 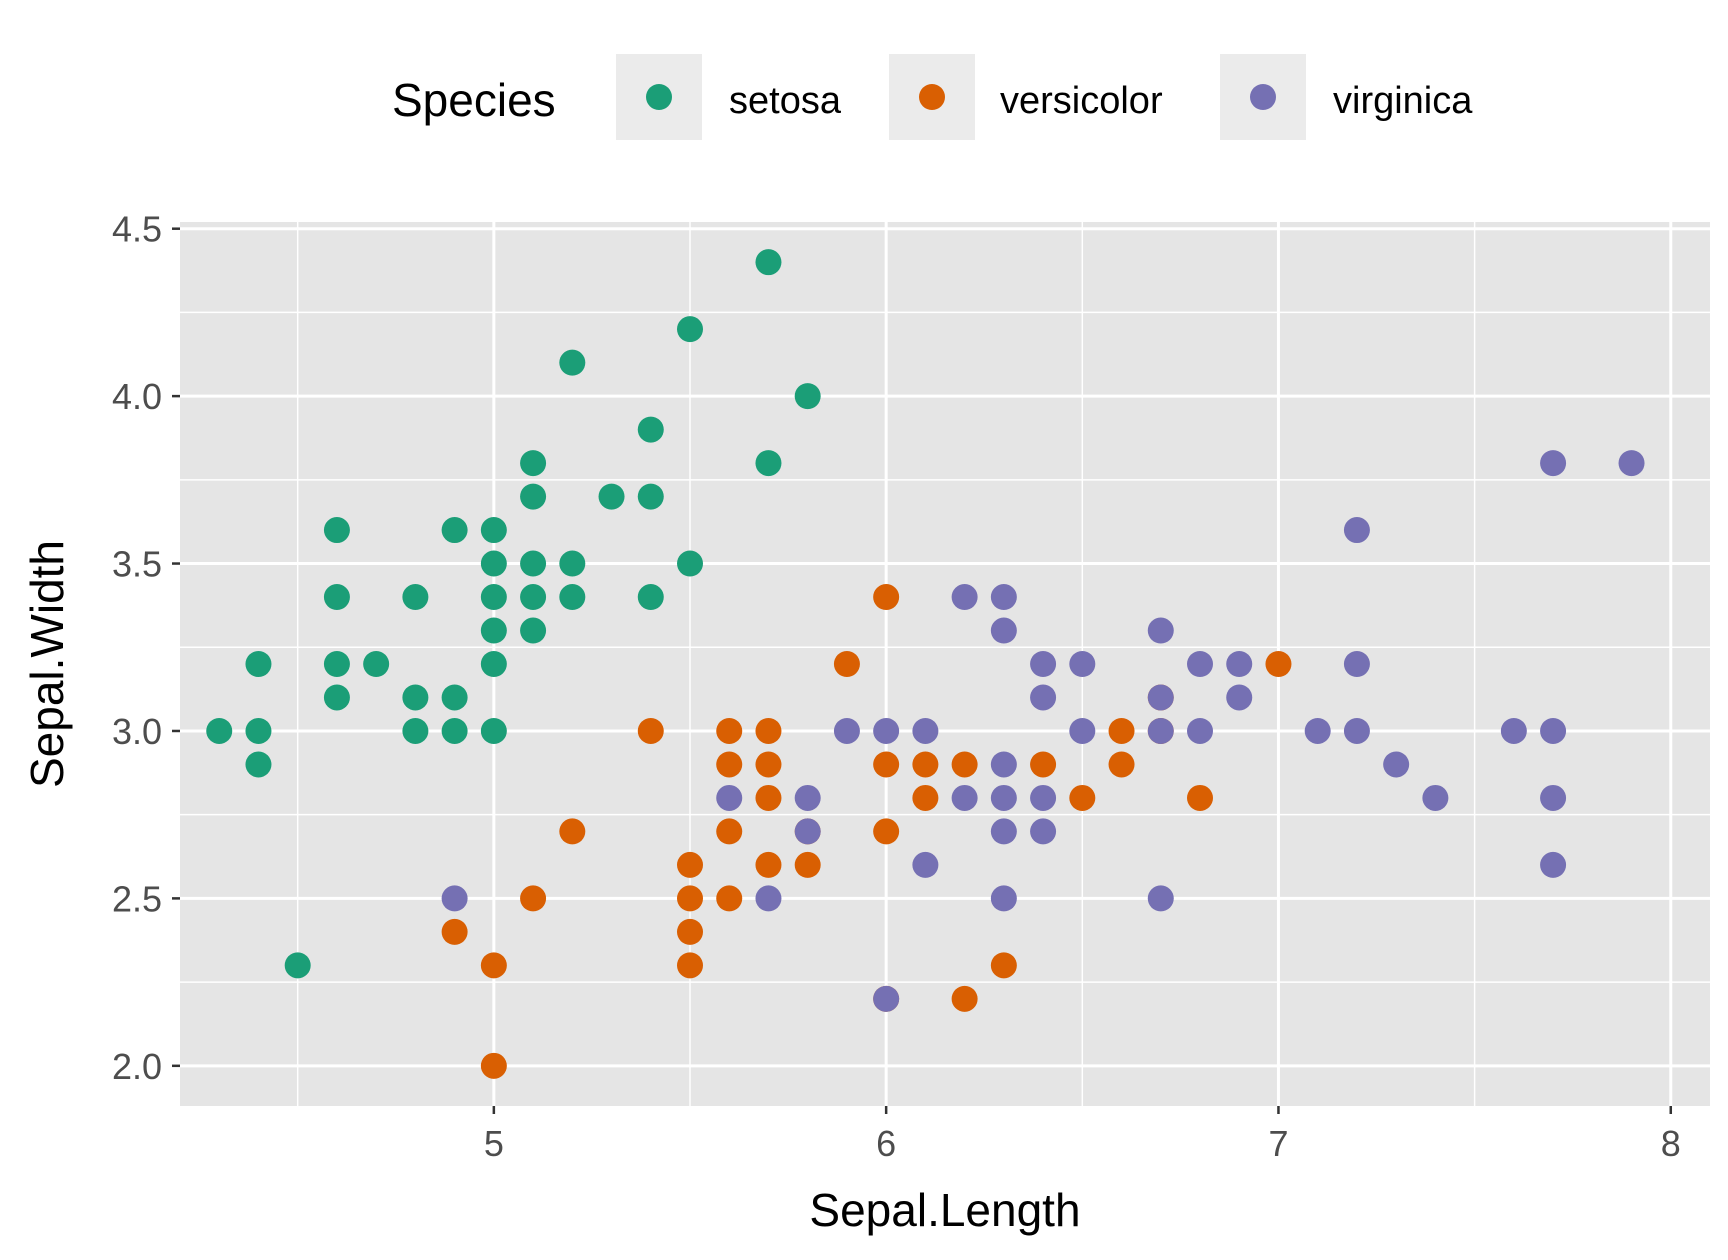 What do you see at coordinates (944, 1210) in the screenshot?
I see `x-axis-title: Sepal.Length` at bounding box center [944, 1210].